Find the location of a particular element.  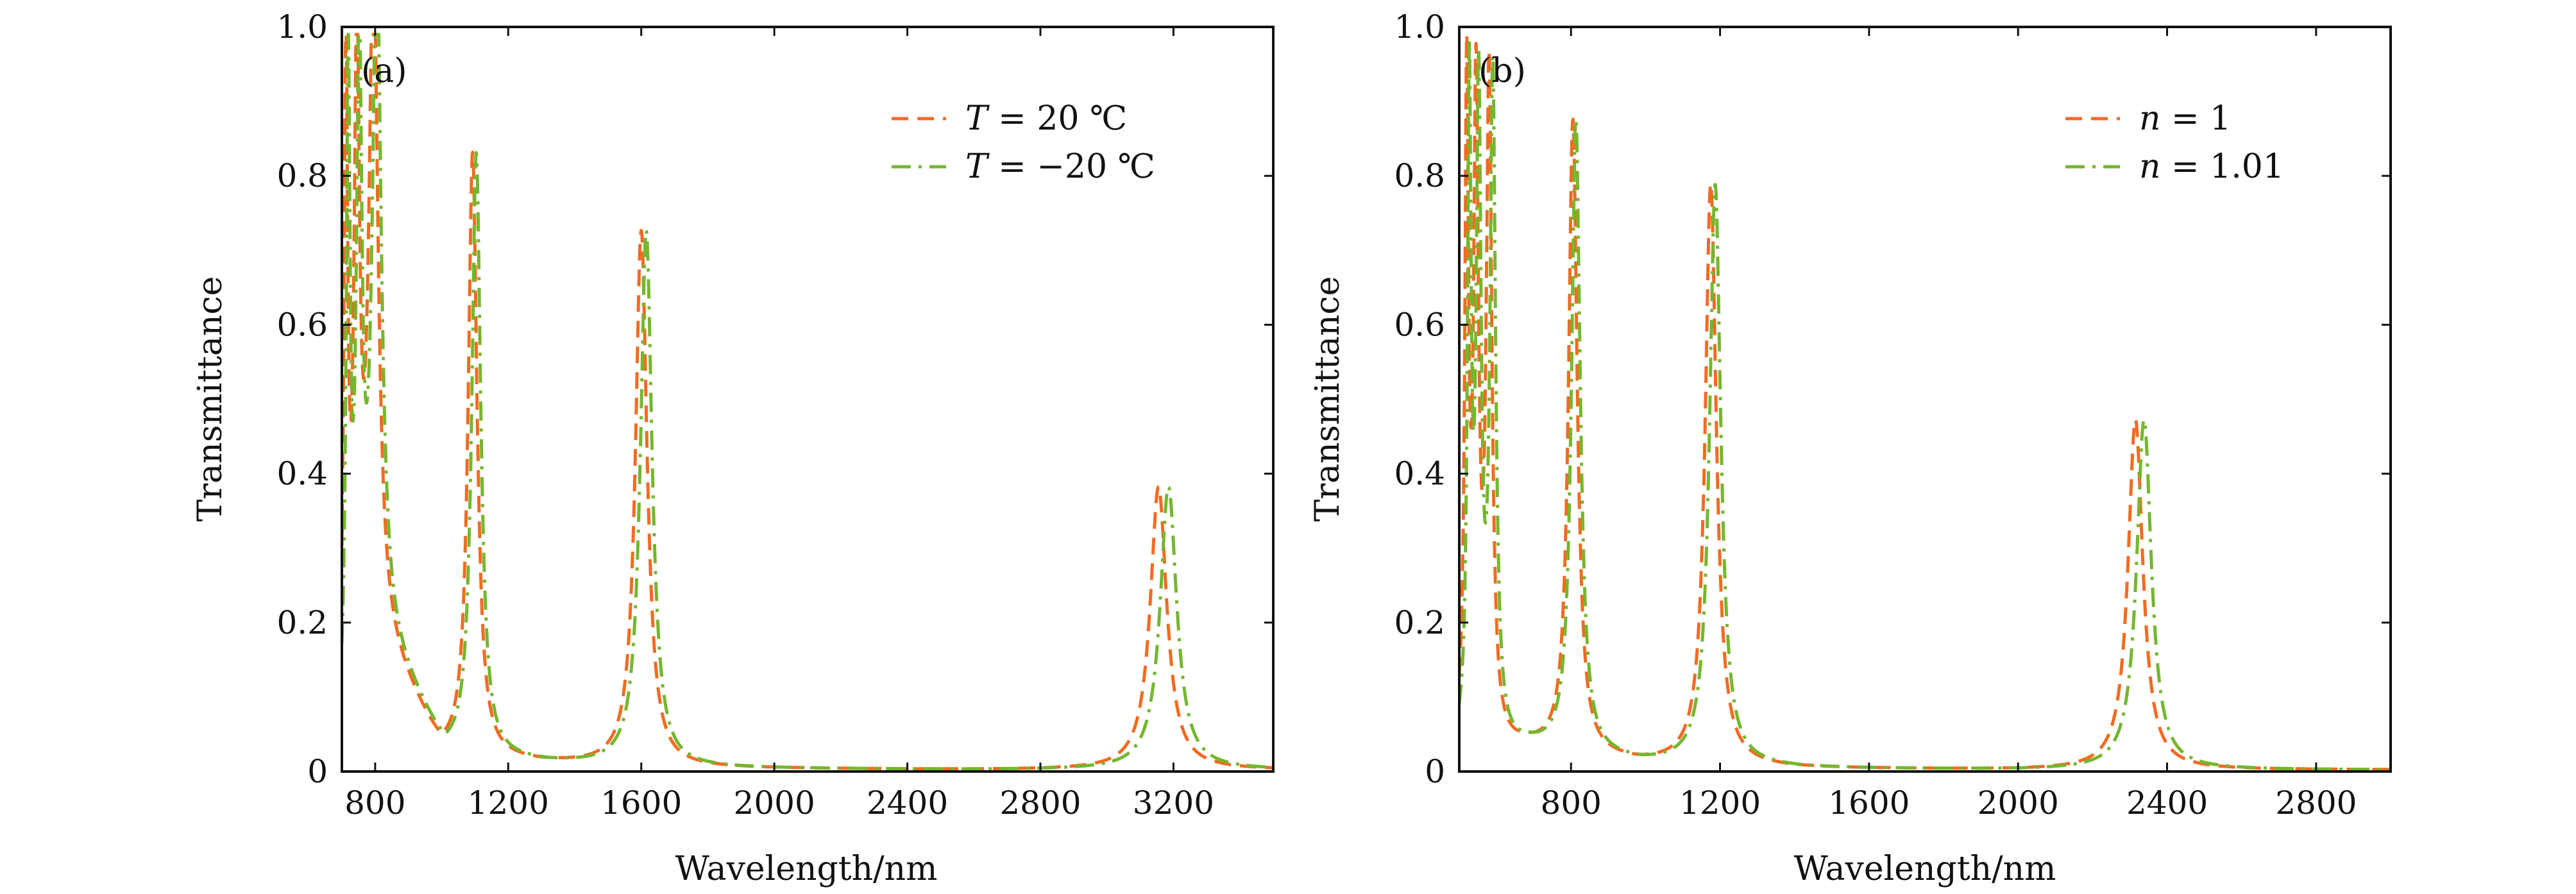

legend-value: = 1.01 is located at coordinates (2222, 167).